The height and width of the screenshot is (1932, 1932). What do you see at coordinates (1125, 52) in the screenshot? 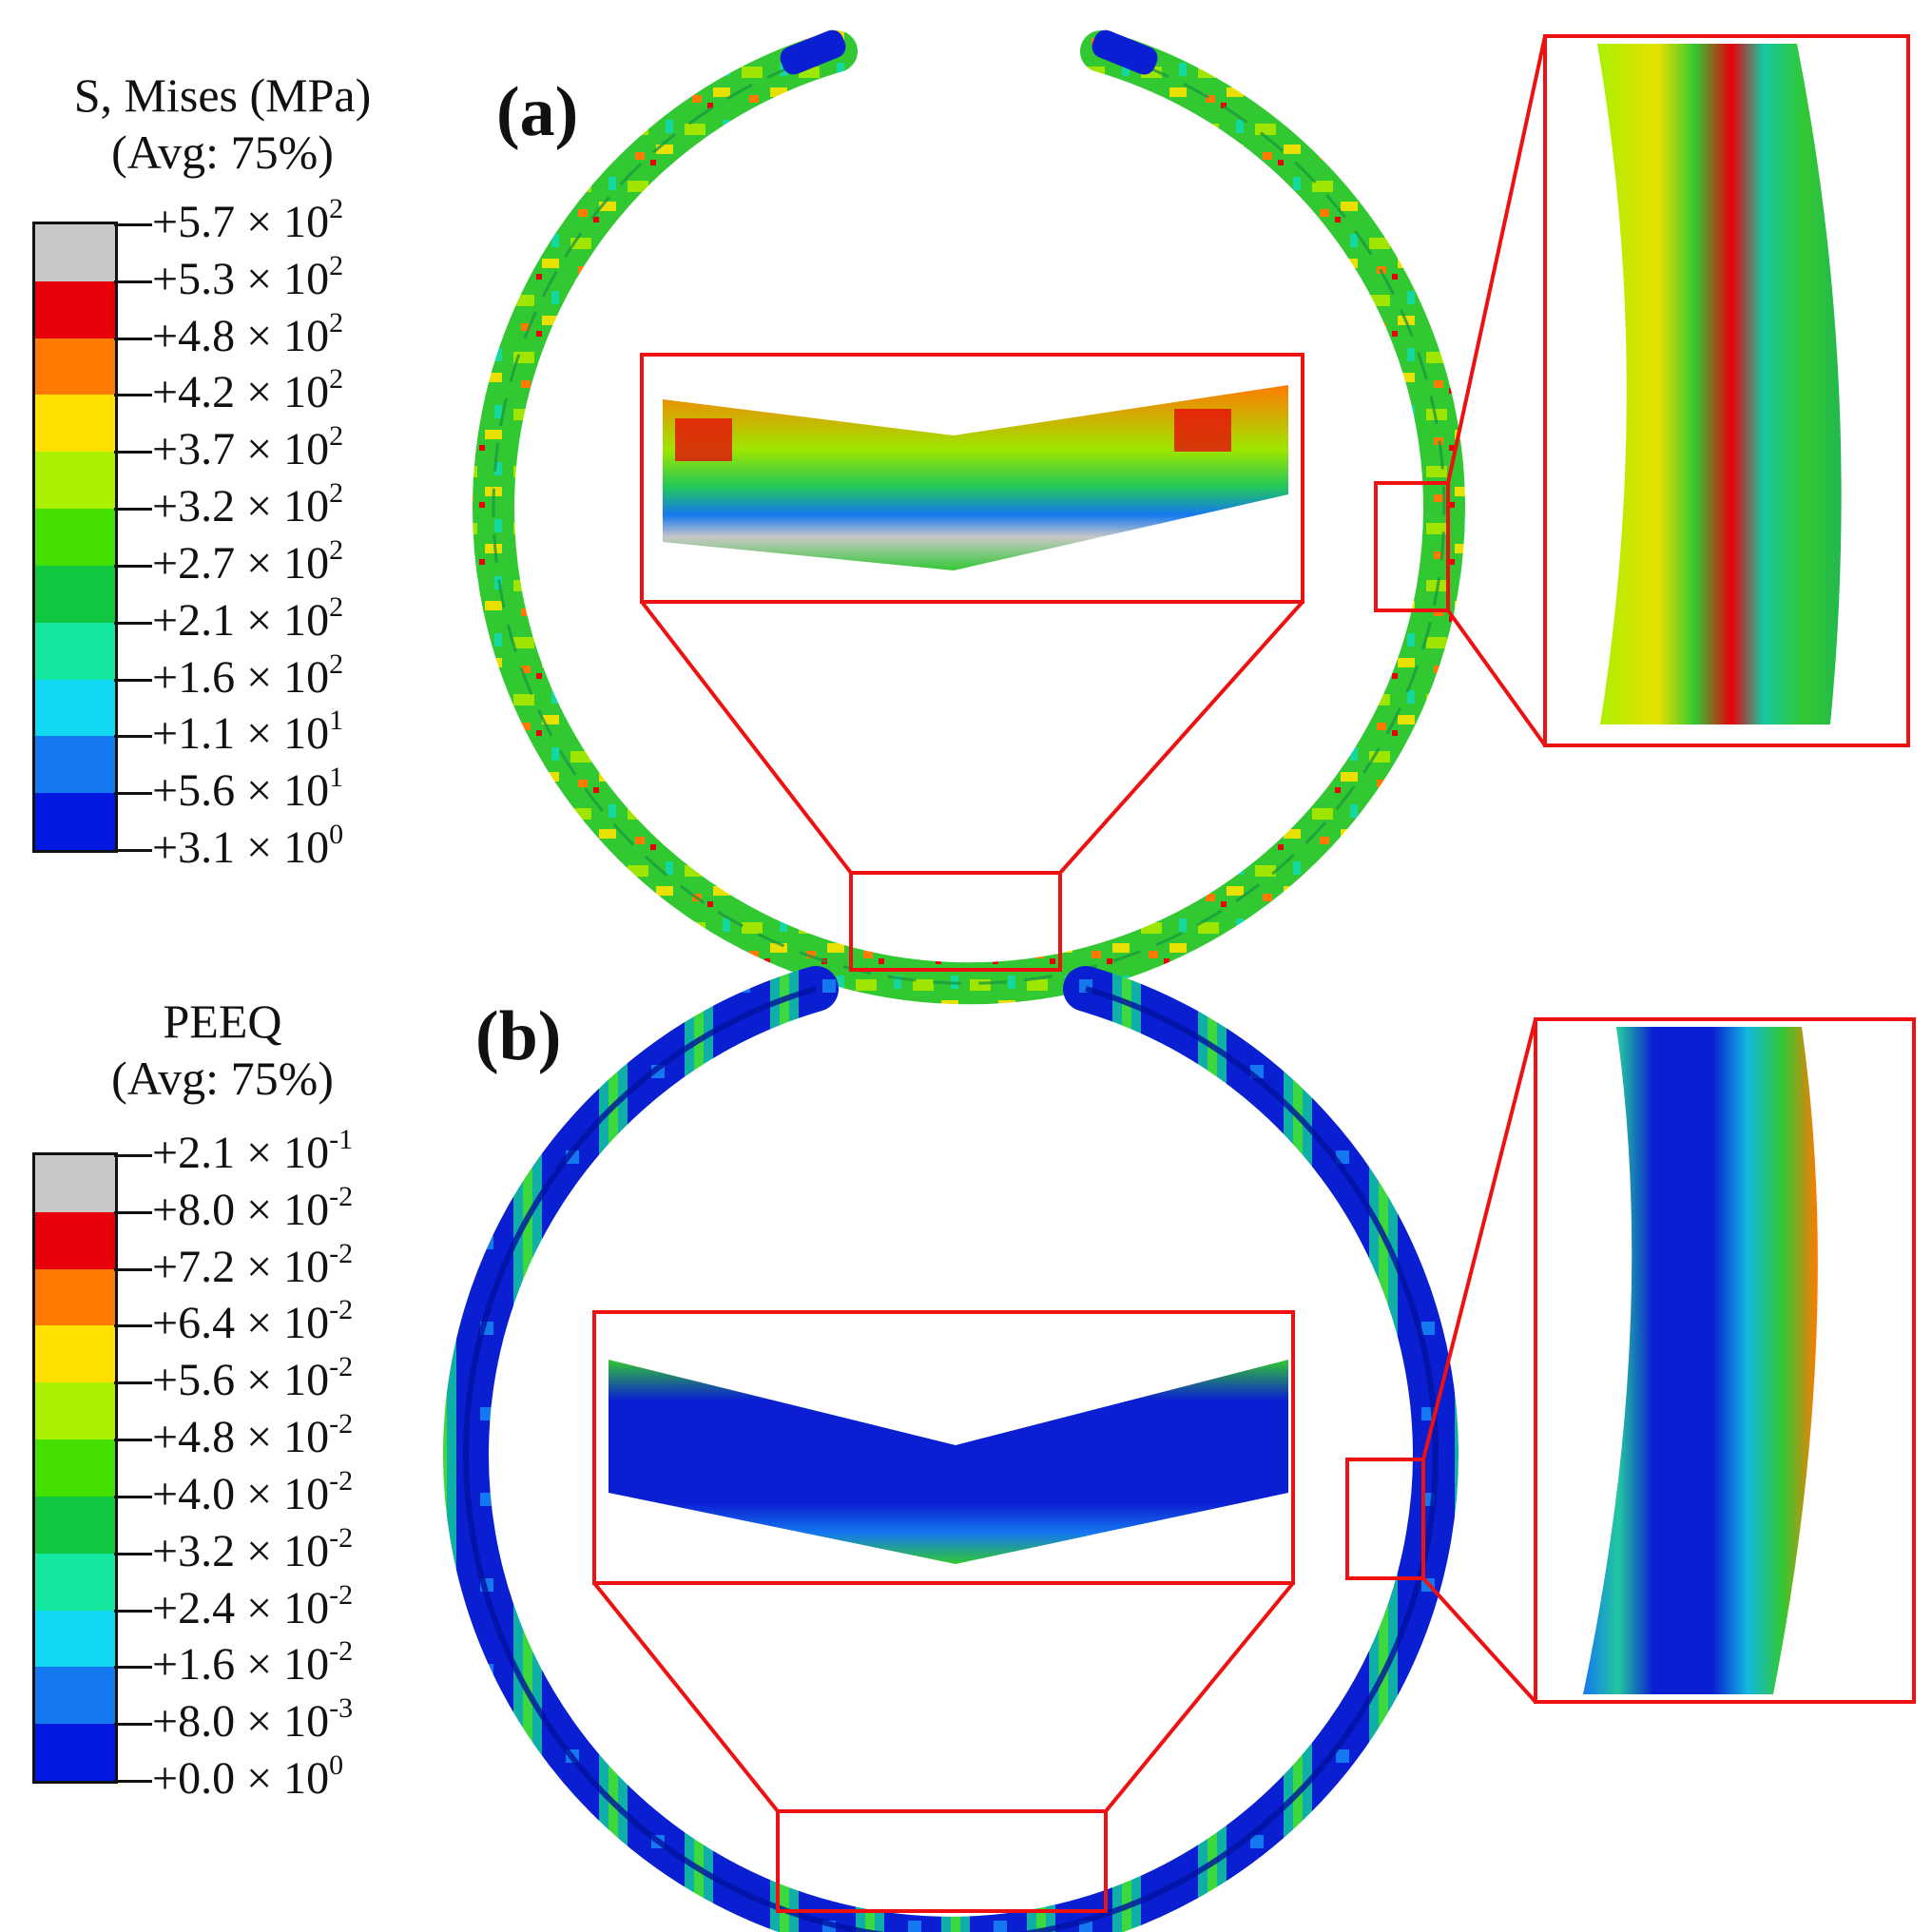
I see `ring-a-end-right` at bounding box center [1125, 52].